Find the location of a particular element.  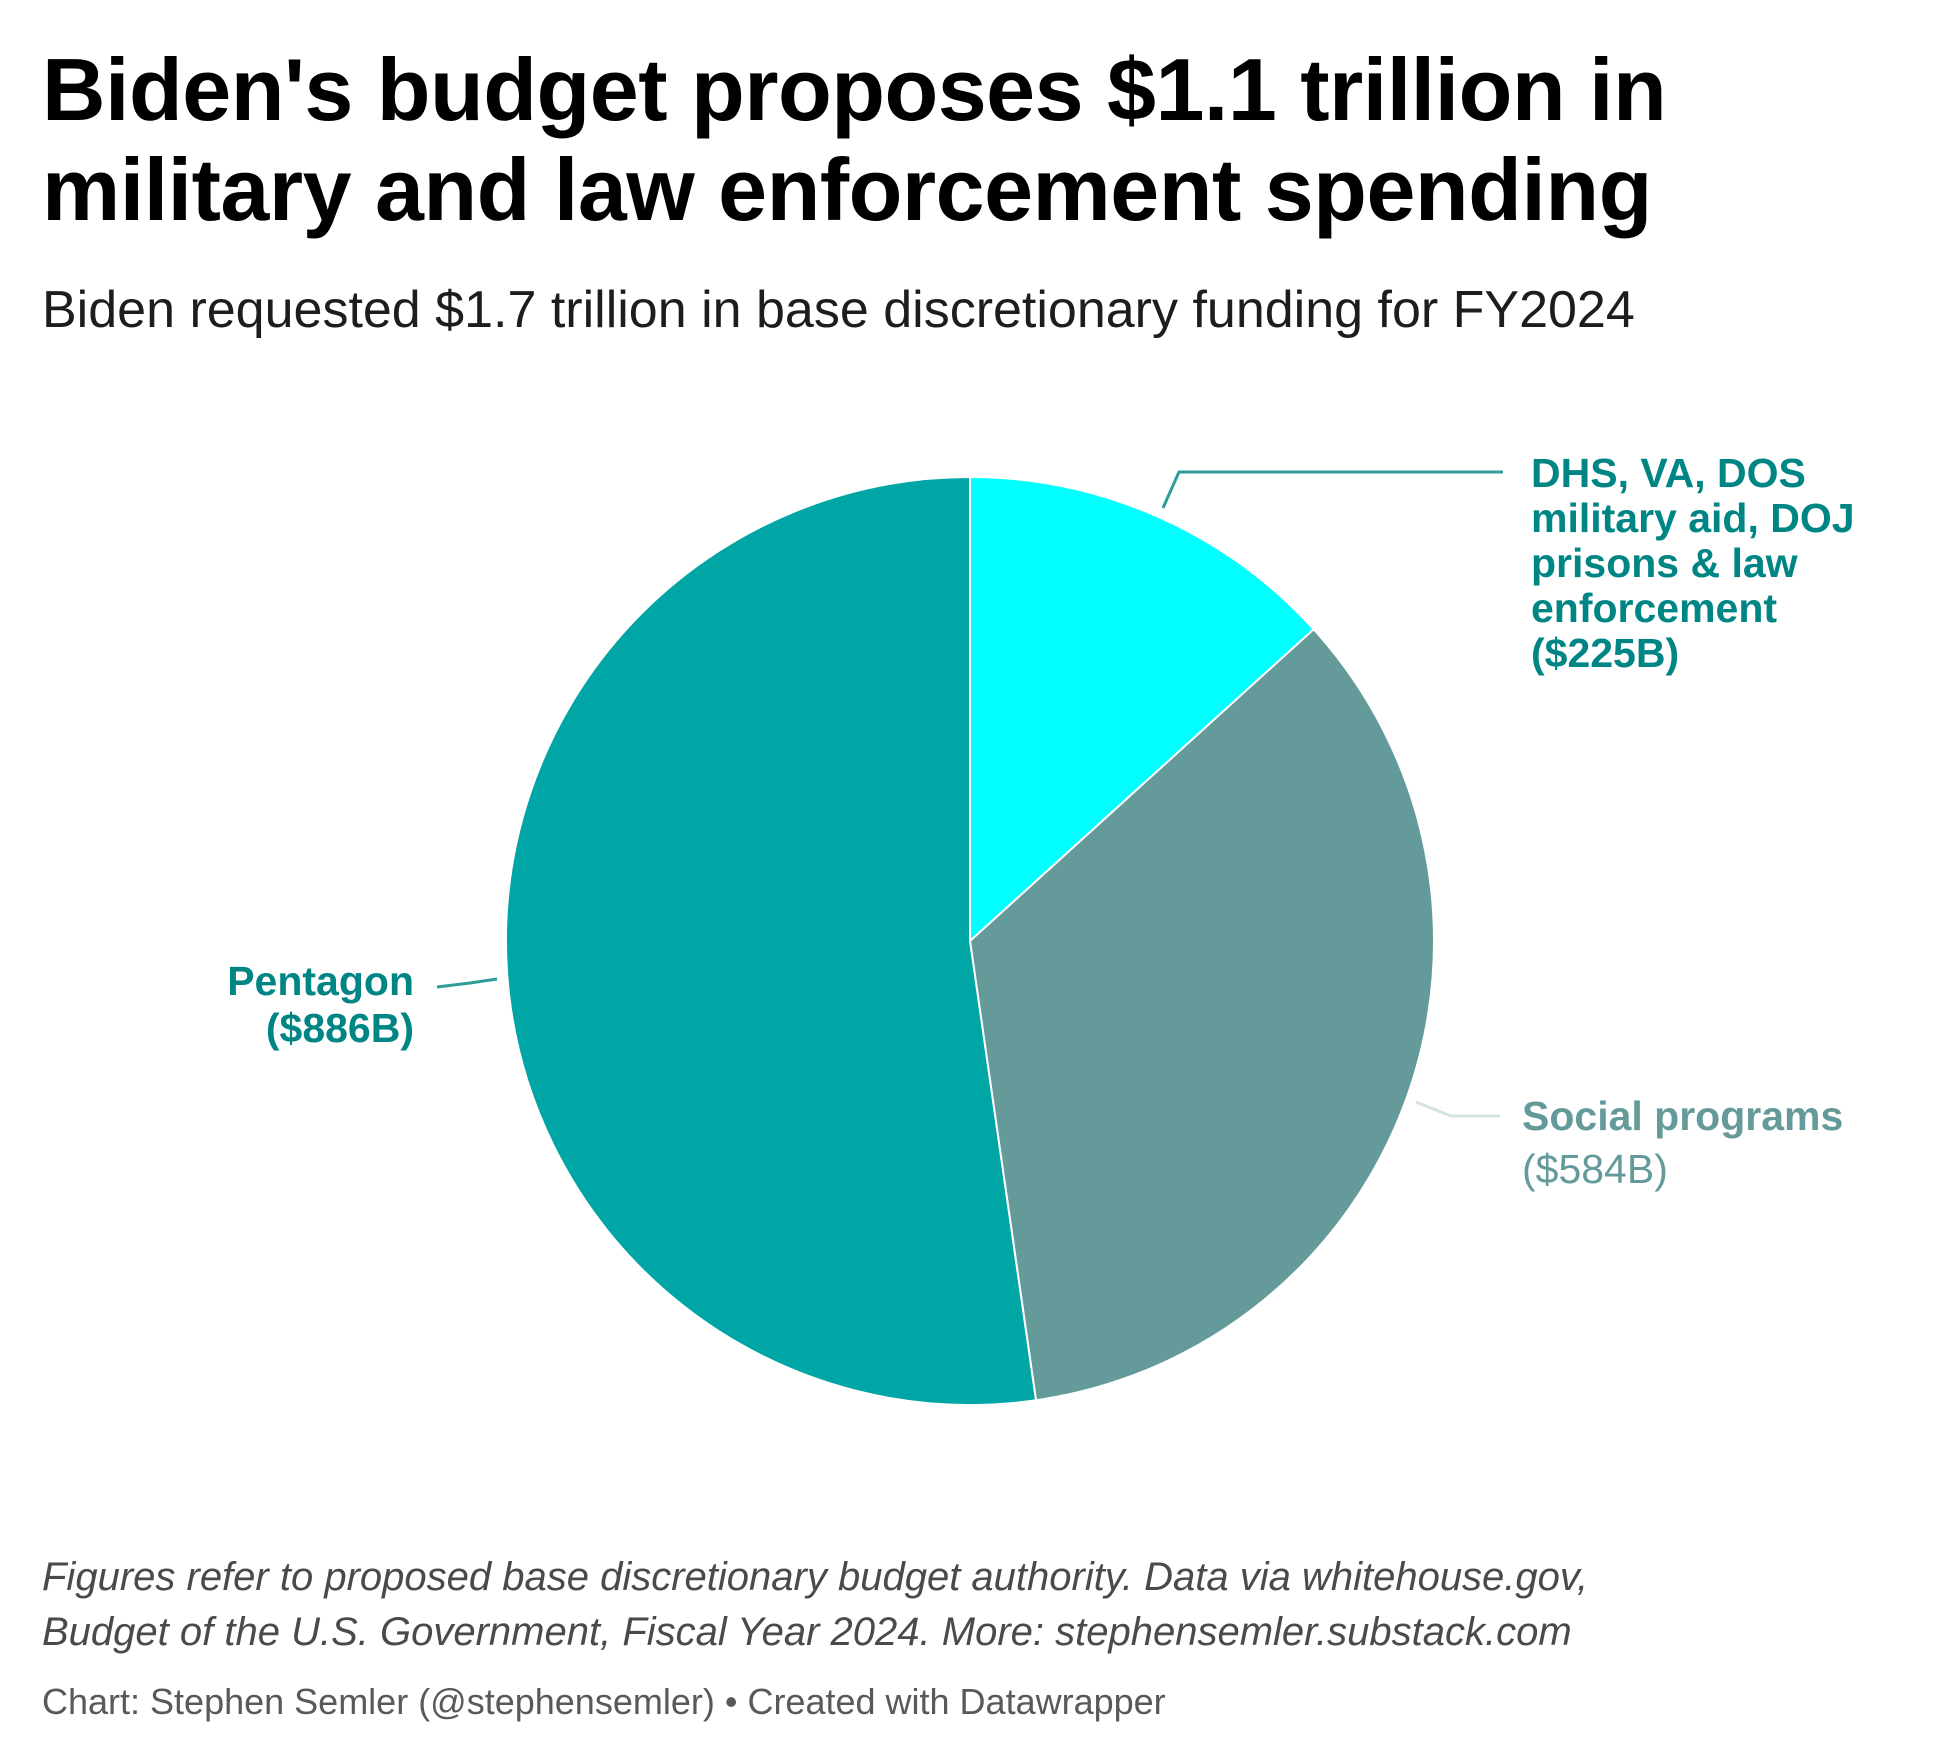

slice-label-line: enforcement is located at coordinates (1654, 608).